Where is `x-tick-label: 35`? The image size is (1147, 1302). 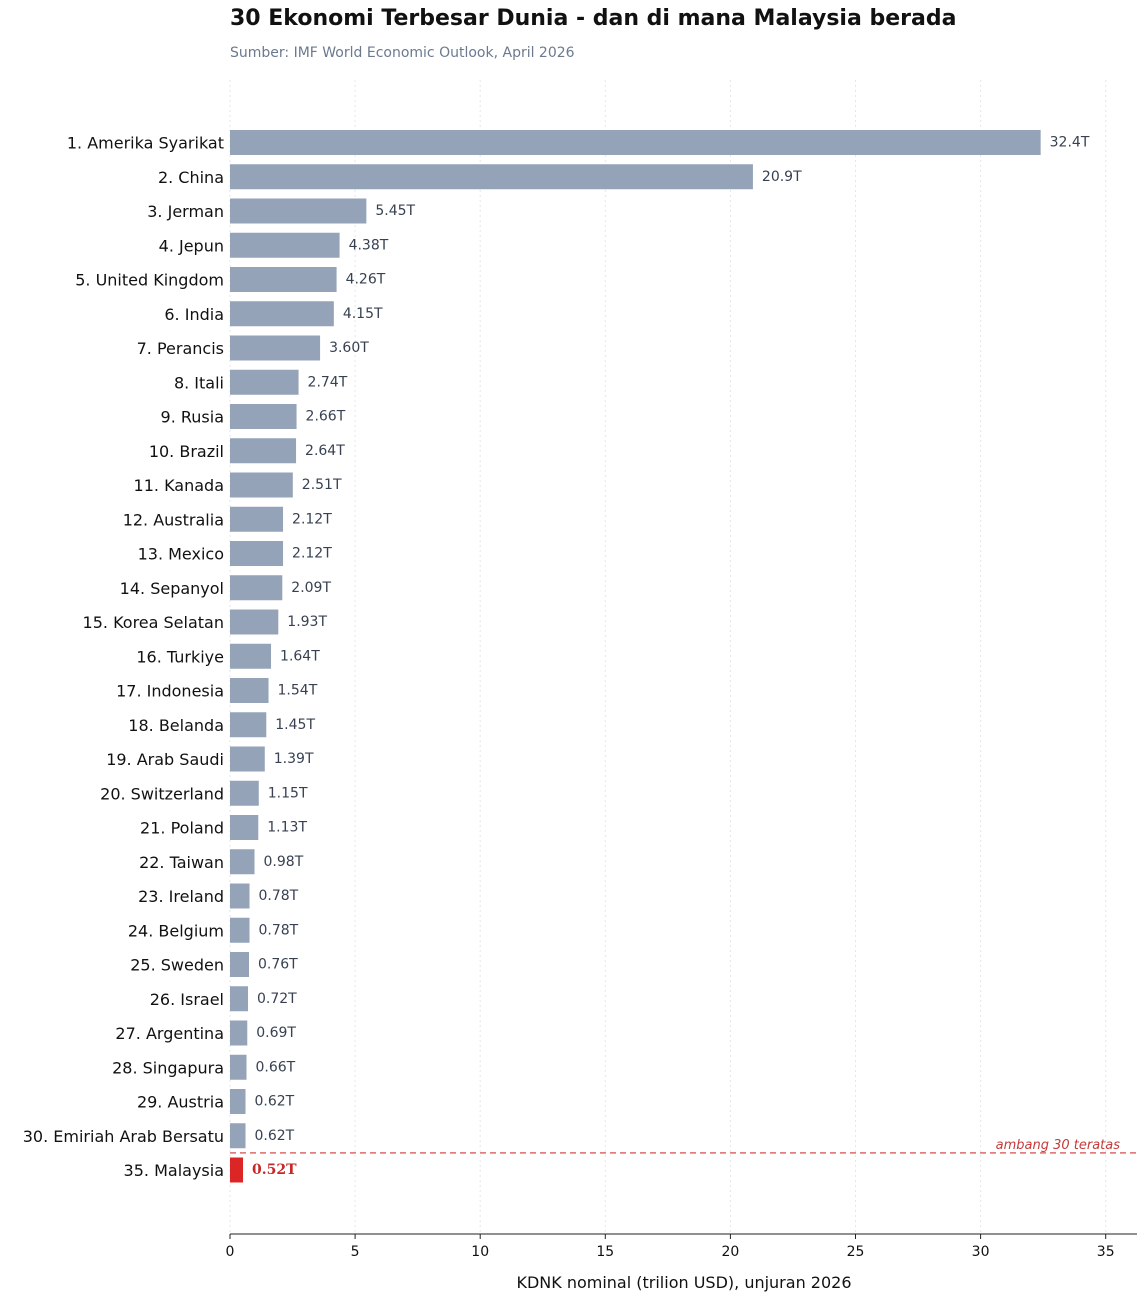 x-tick-label: 35 is located at coordinates (1106, 1252).